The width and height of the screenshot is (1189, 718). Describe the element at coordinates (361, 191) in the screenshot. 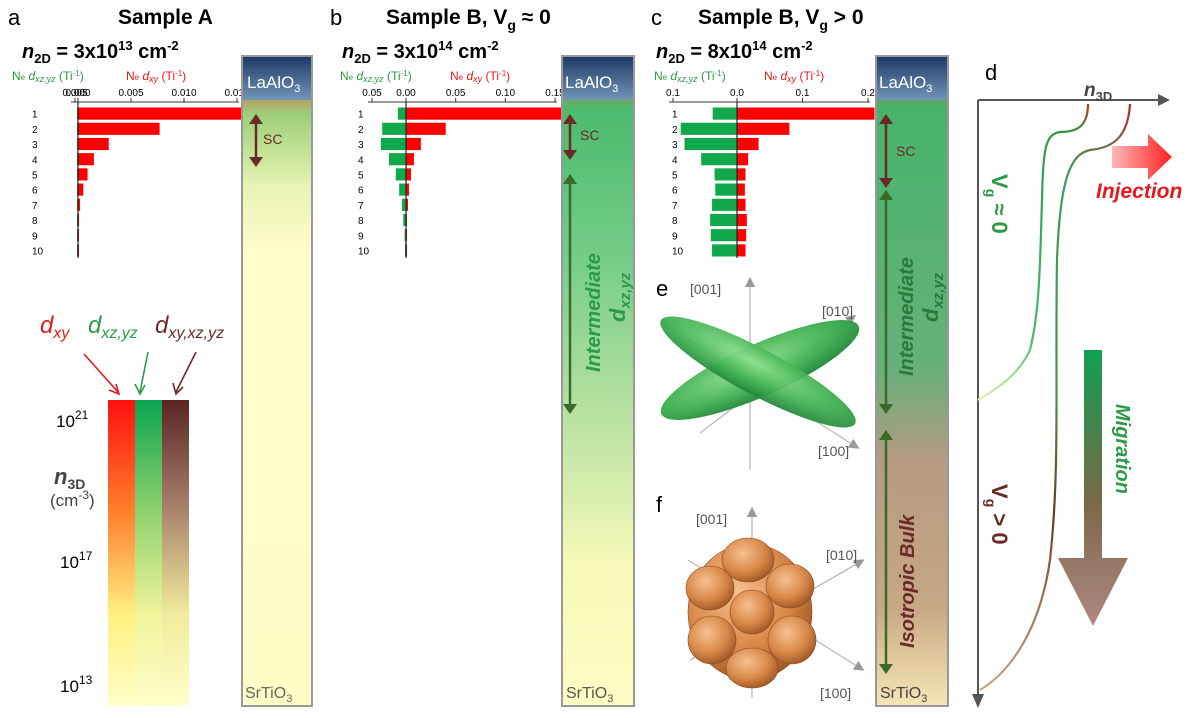

I see `layer-label-b-6: 6` at that location.